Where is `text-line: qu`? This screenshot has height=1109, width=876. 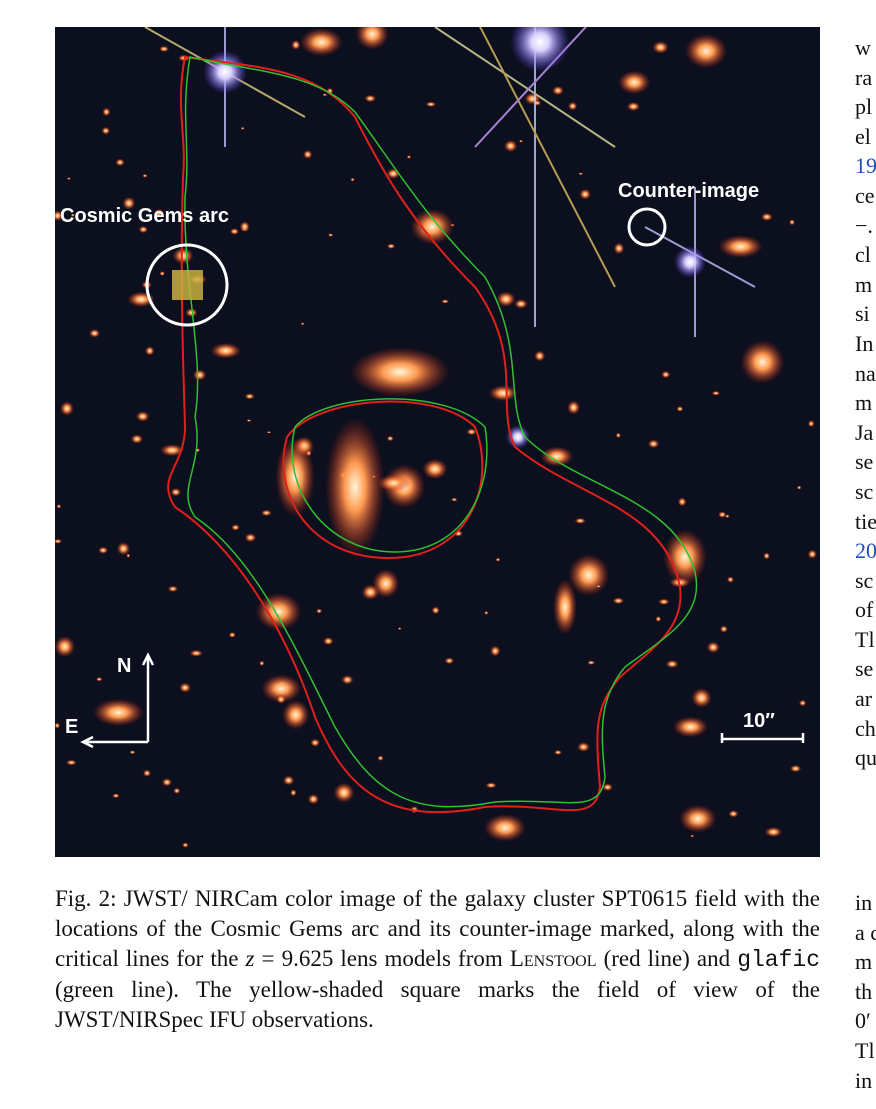
text-line: qu is located at coordinates (865, 758).